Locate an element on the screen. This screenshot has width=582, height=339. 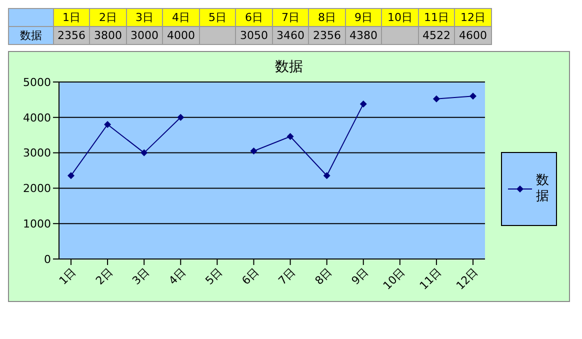
x-tick-label: 3日 is located at coordinates (141, 276).